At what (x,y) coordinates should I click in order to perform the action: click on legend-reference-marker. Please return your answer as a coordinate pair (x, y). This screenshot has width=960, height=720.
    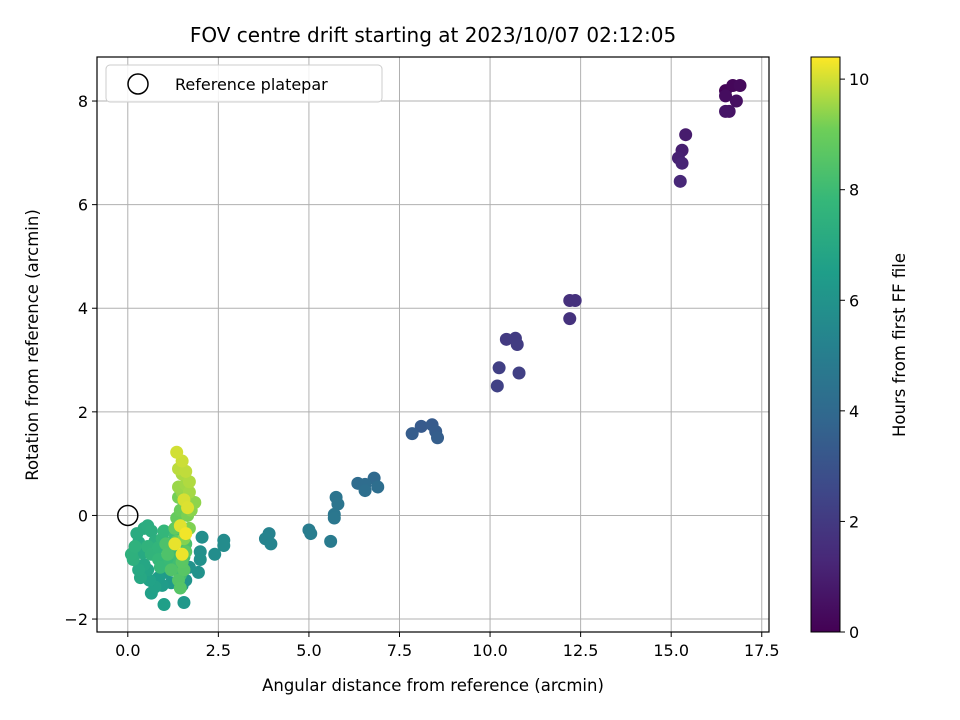
    Looking at the image, I should click on (138, 84).